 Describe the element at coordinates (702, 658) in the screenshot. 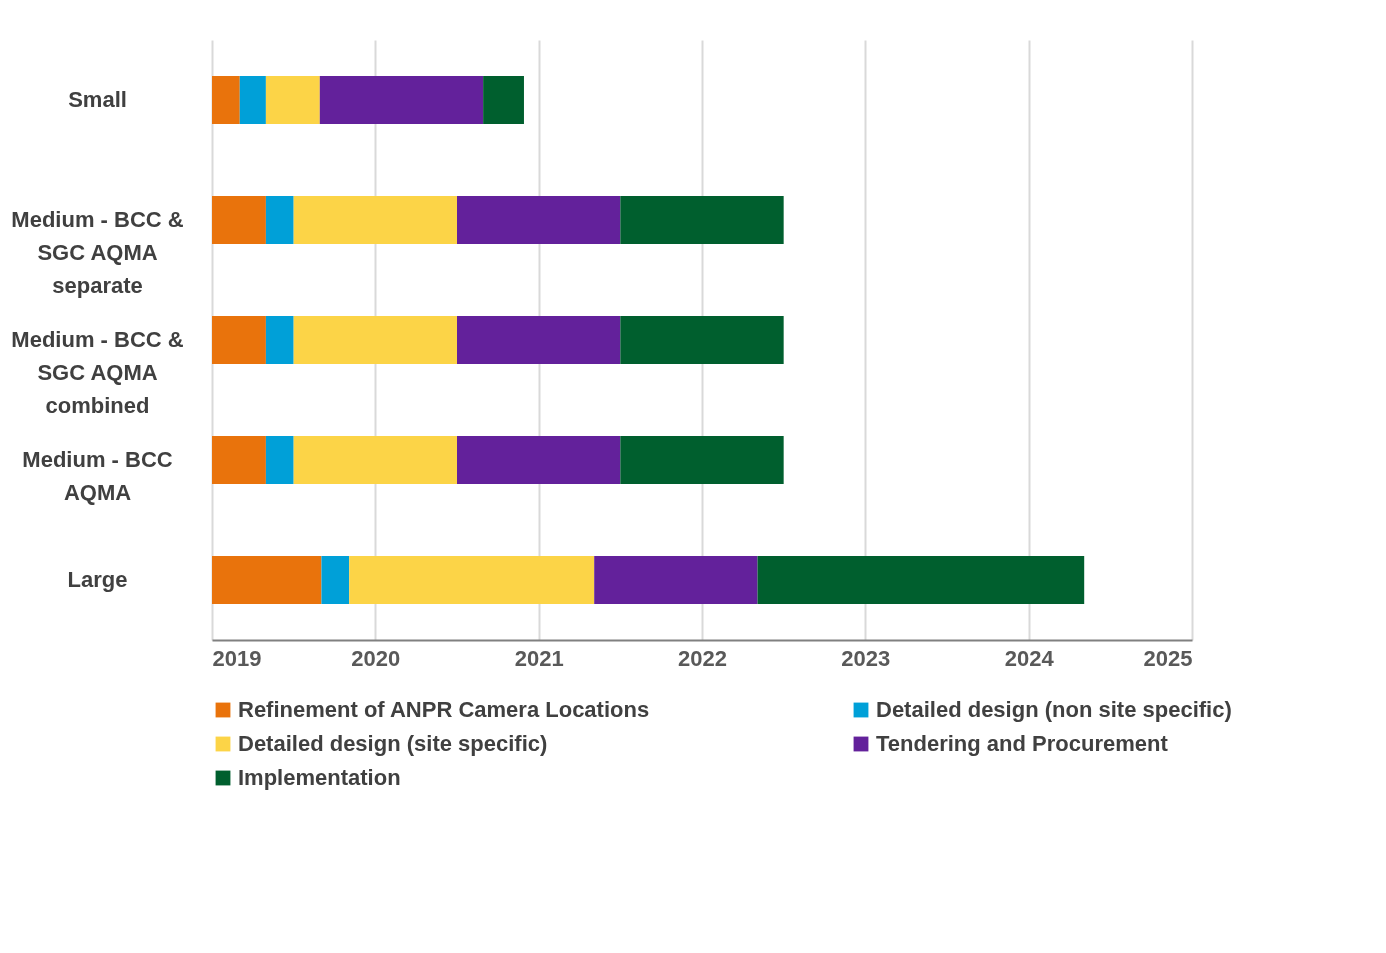

I see `x-tick-label: 2022` at that location.